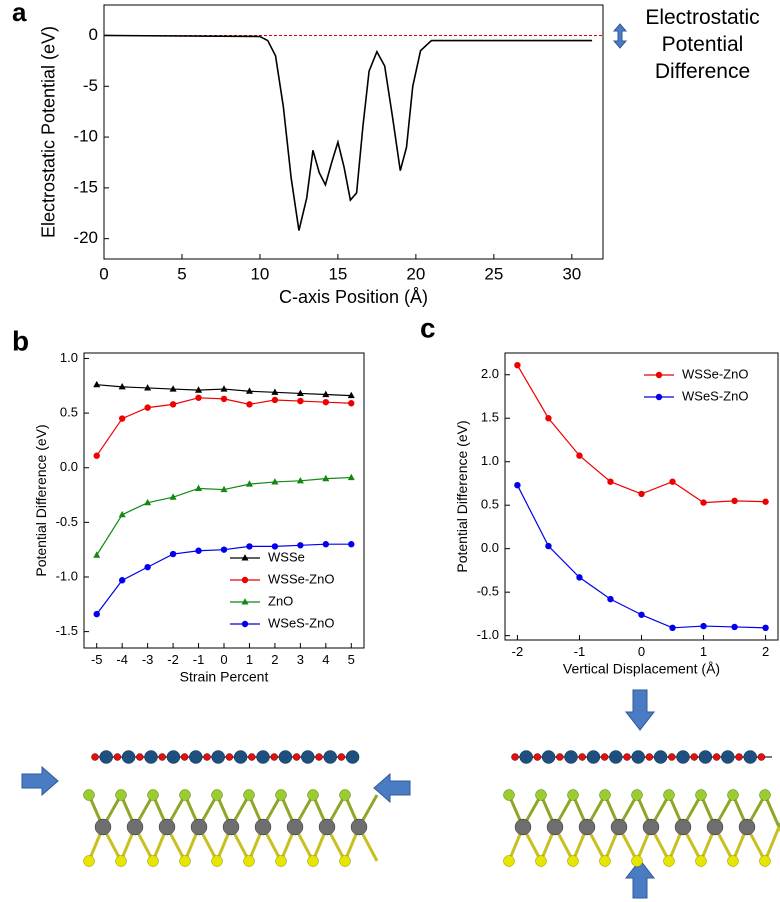 The width and height of the screenshot is (780, 902). What do you see at coordinates (580, 651) in the screenshot?
I see `x-tick-label: -1` at bounding box center [580, 651].